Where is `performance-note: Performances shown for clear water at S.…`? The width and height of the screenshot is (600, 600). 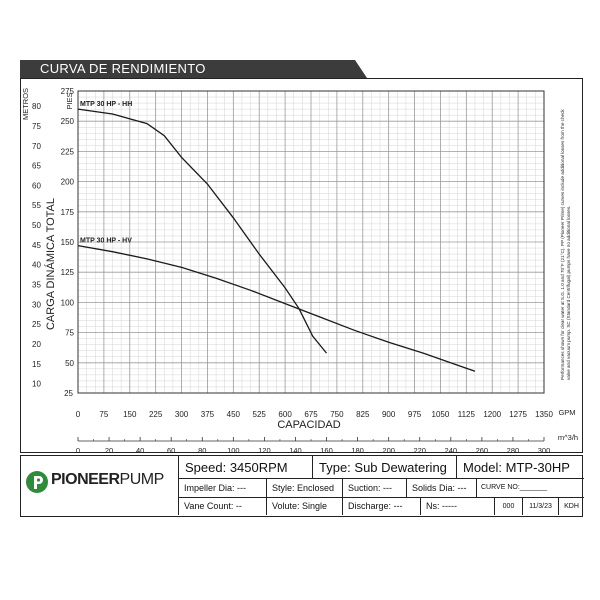 performance-note: Performances shown for clear water at S.… is located at coordinates (565, 244).